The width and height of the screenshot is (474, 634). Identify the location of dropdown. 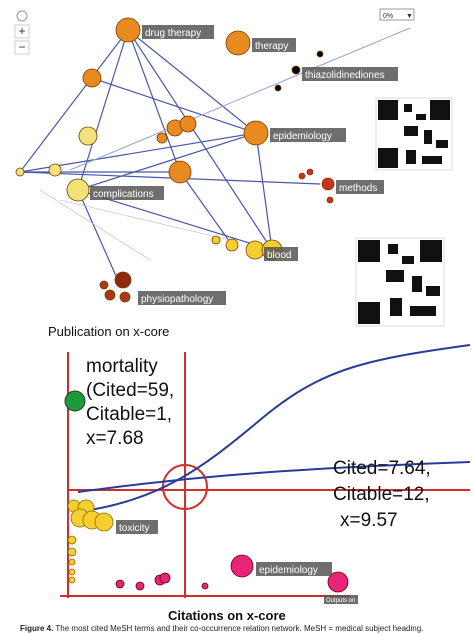
(397, 14).